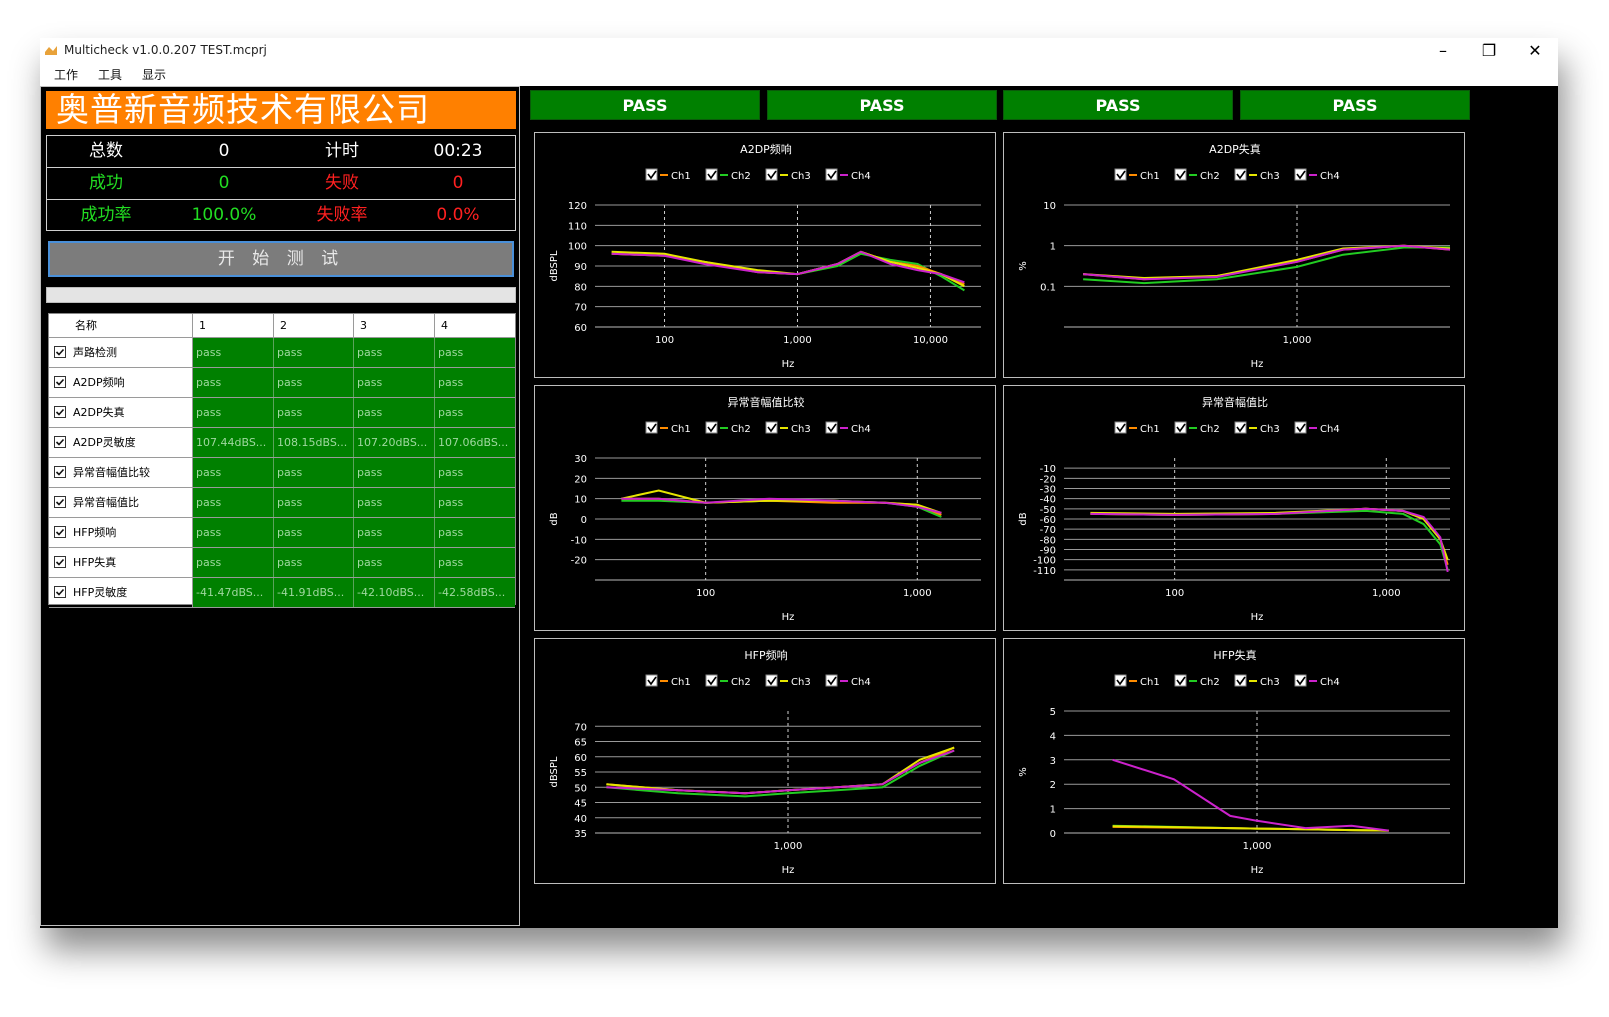  What do you see at coordinates (1048, 530) in the screenshot?
I see `y-tick-label: -70` at bounding box center [1048, 530].